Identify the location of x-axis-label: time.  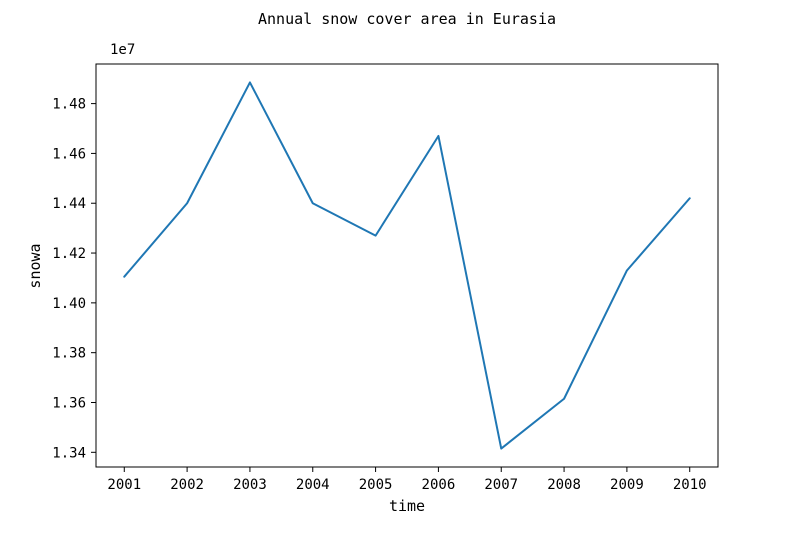
(407, 506).